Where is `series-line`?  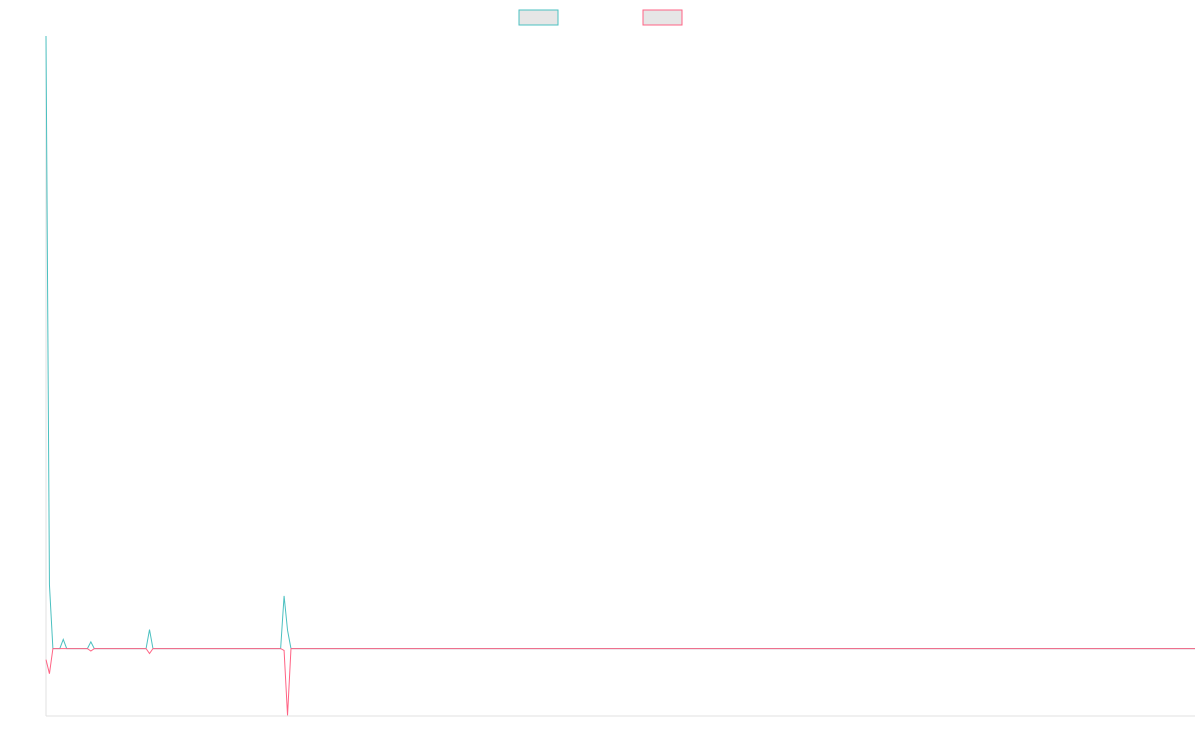 series-line is located at coordinates (620, 682).